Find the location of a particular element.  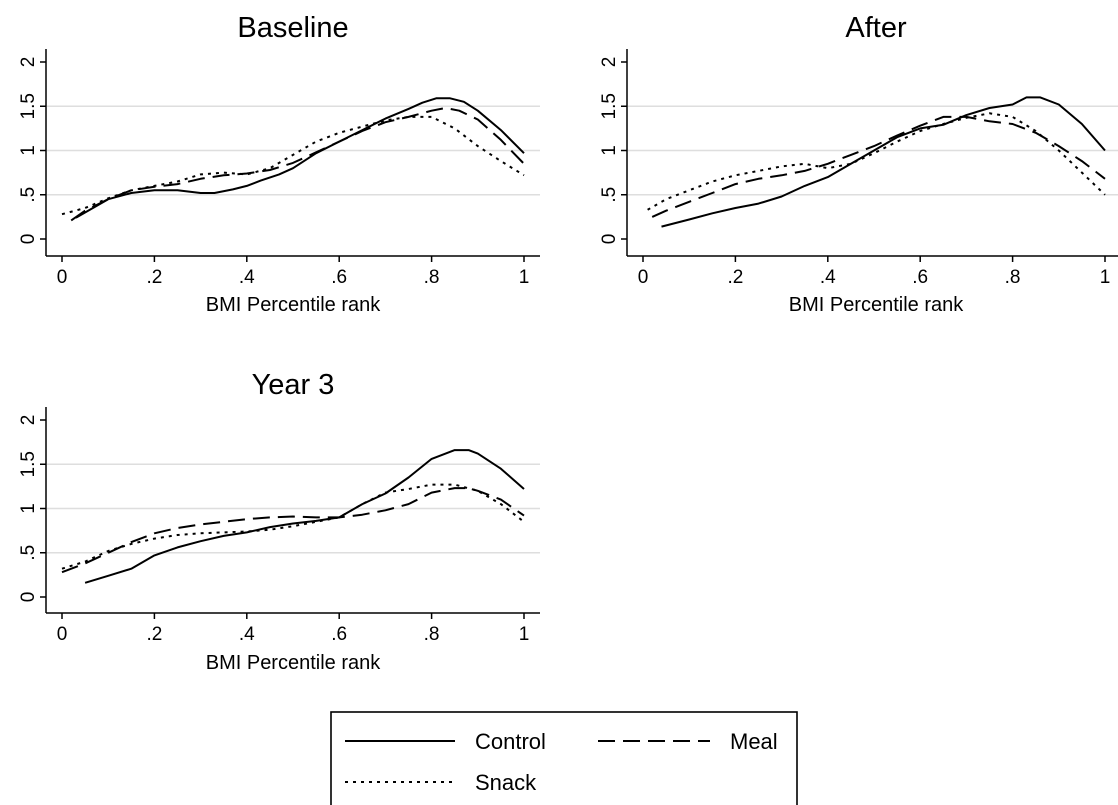

panel-title: After is located at coordinates (876, 28).